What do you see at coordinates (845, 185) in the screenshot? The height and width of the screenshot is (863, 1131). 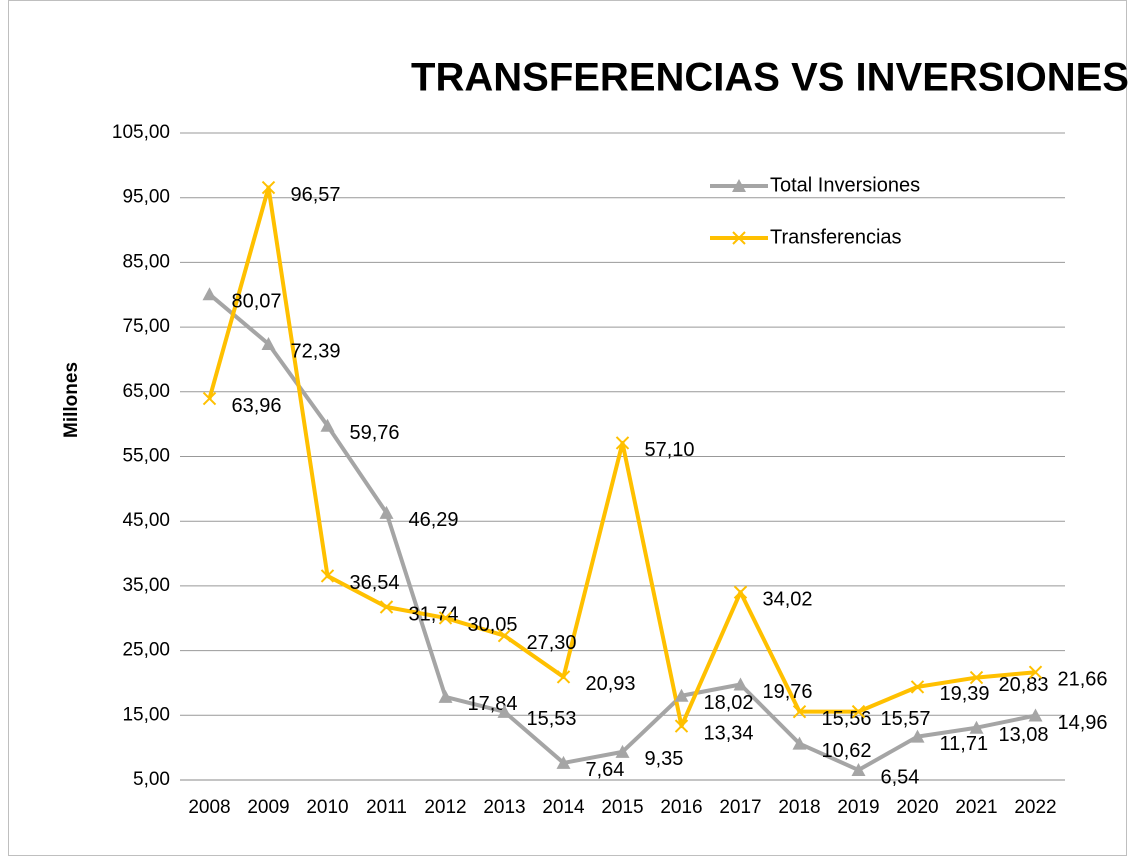 I see `legend-label: Total Inversiones` at bounding box center [845, 185].